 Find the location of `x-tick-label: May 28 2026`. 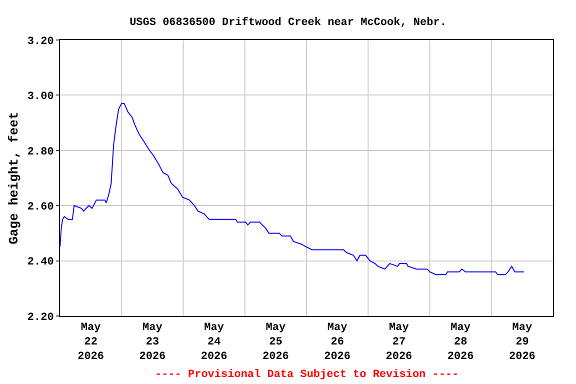

x-tick-label: May 28 2026 is located at coordinates (460, 342).